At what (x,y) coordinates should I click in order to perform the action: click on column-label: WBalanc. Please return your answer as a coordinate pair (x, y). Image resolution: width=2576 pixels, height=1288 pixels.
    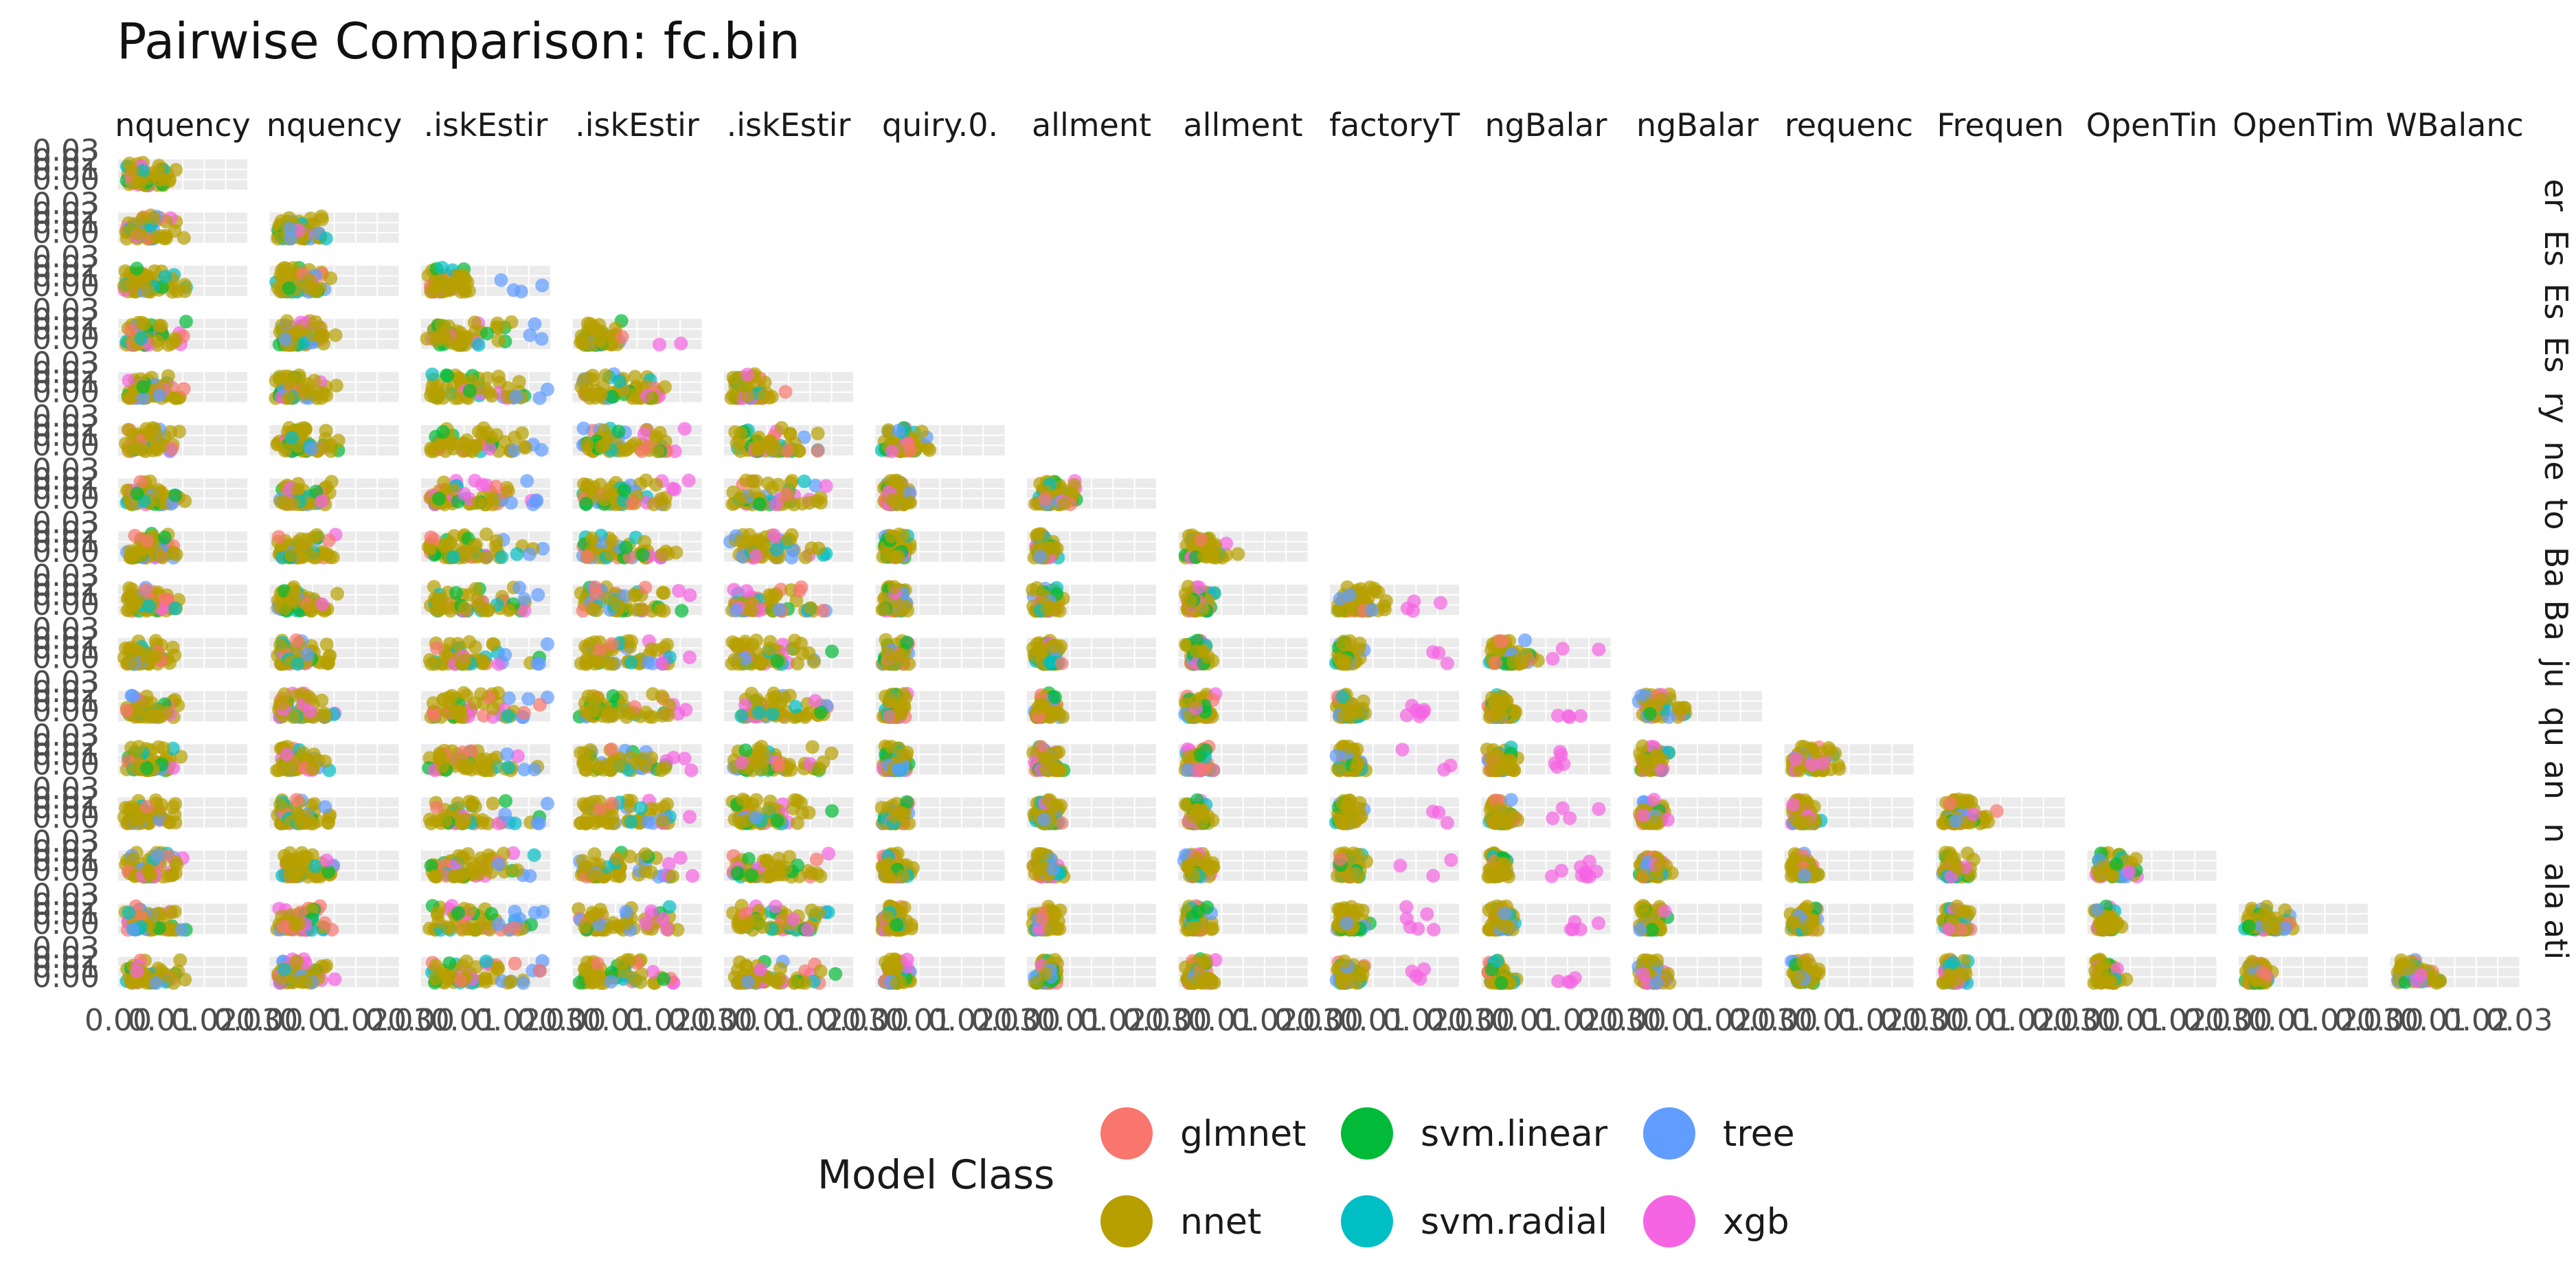
    Looking at the image, I should click on (2455, 125).